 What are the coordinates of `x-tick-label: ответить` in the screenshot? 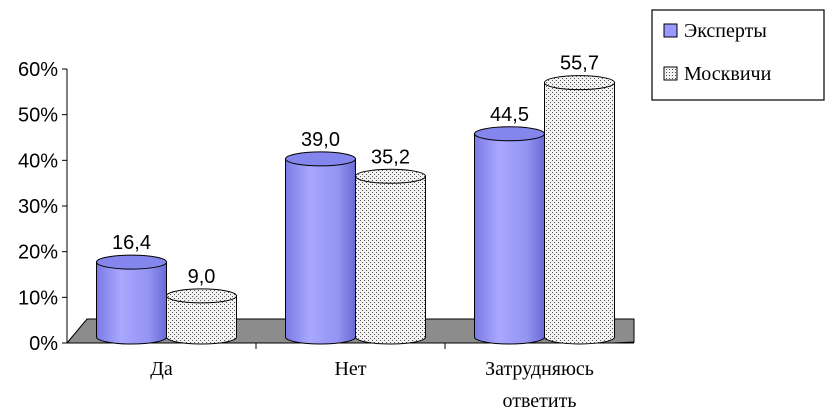 It's located at (540, 401).